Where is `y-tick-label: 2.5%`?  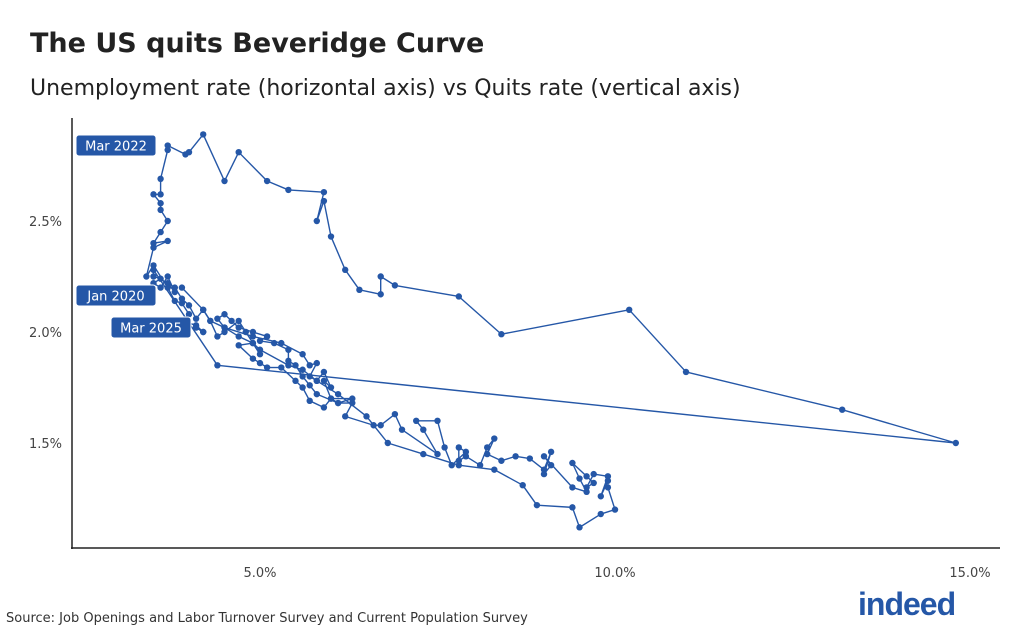
y-tick-label: 2.5% is located at coordinates (45, 222).